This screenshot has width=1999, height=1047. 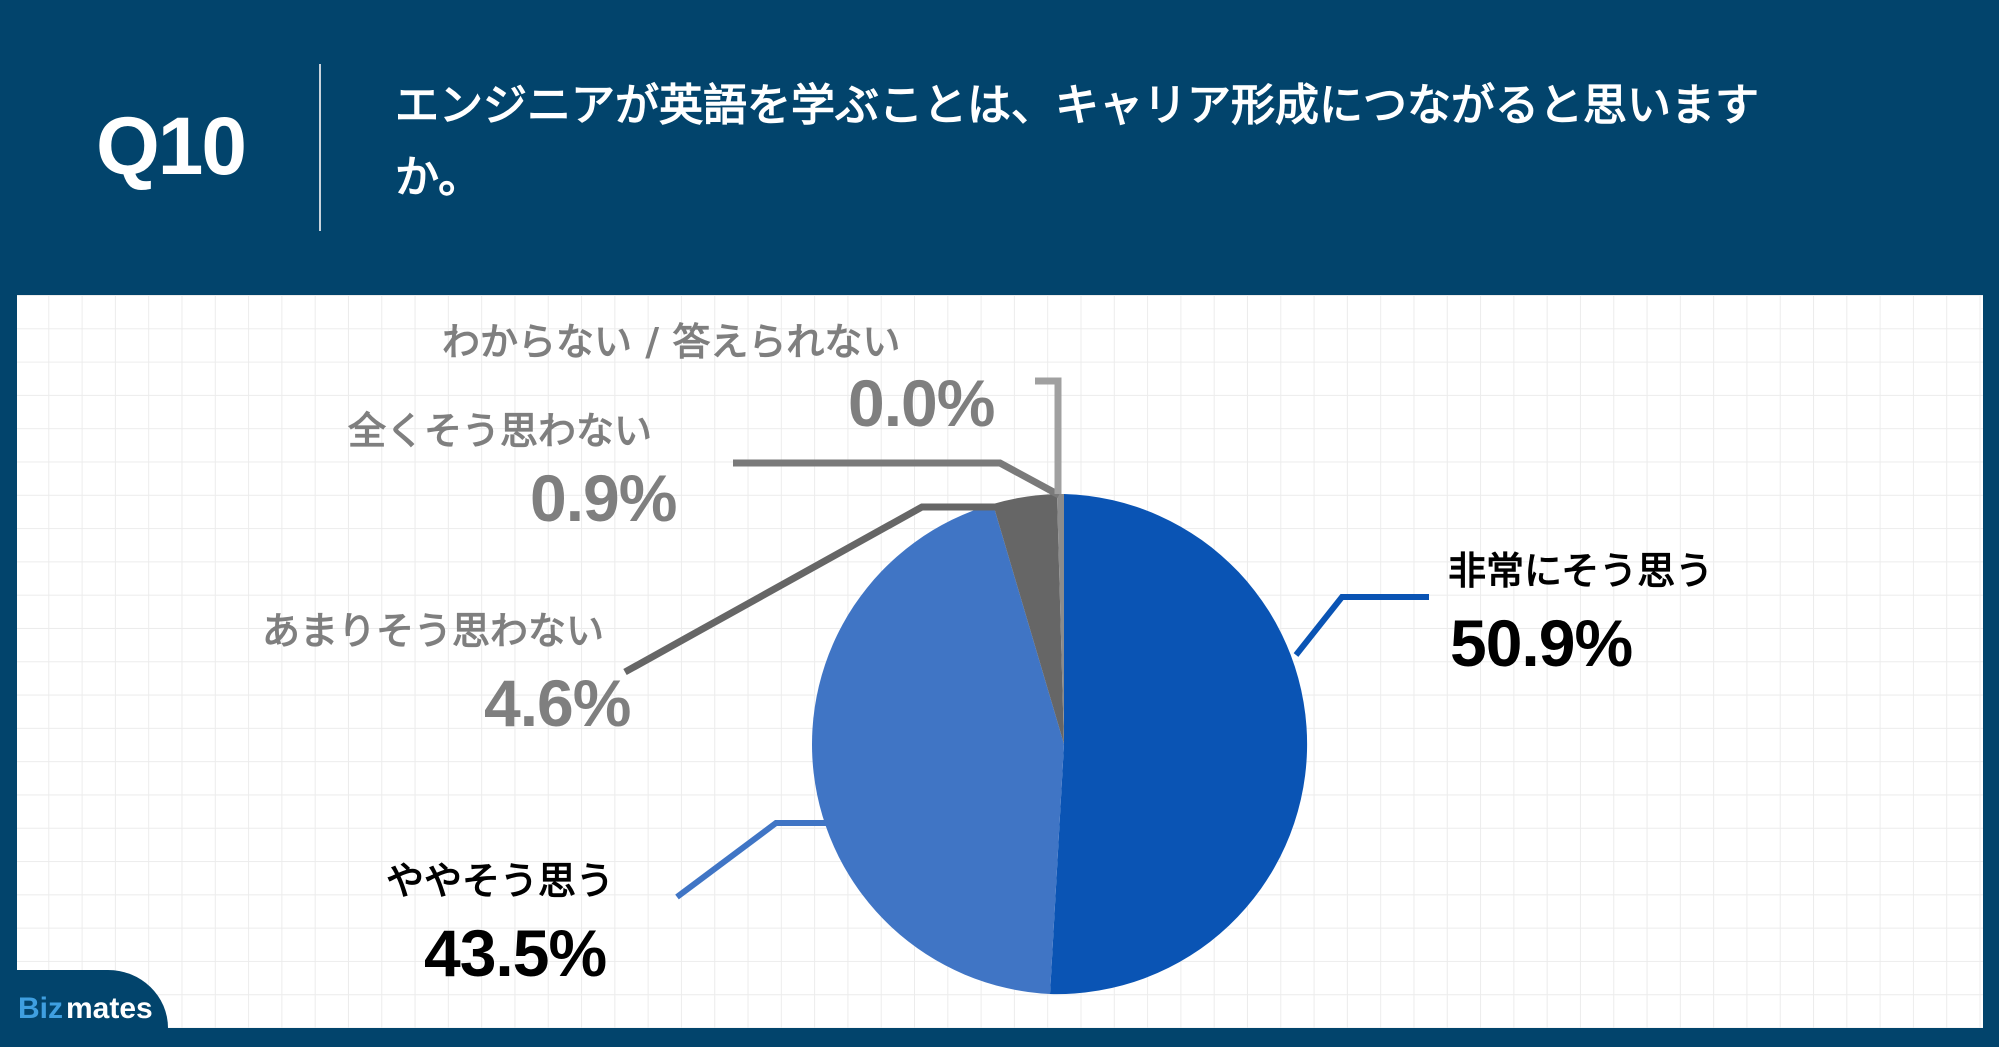 What do you see at coordinates (1361, 625) in the screenshot?
I see `leader-very-agree` at bounding box center [1361, 625].